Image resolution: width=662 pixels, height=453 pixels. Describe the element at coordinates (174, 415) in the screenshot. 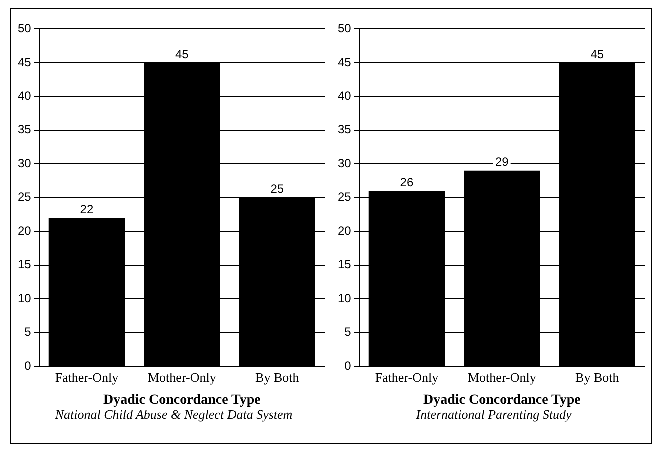

I see `text: National Child Abuse & Neglect Data System` at that location.